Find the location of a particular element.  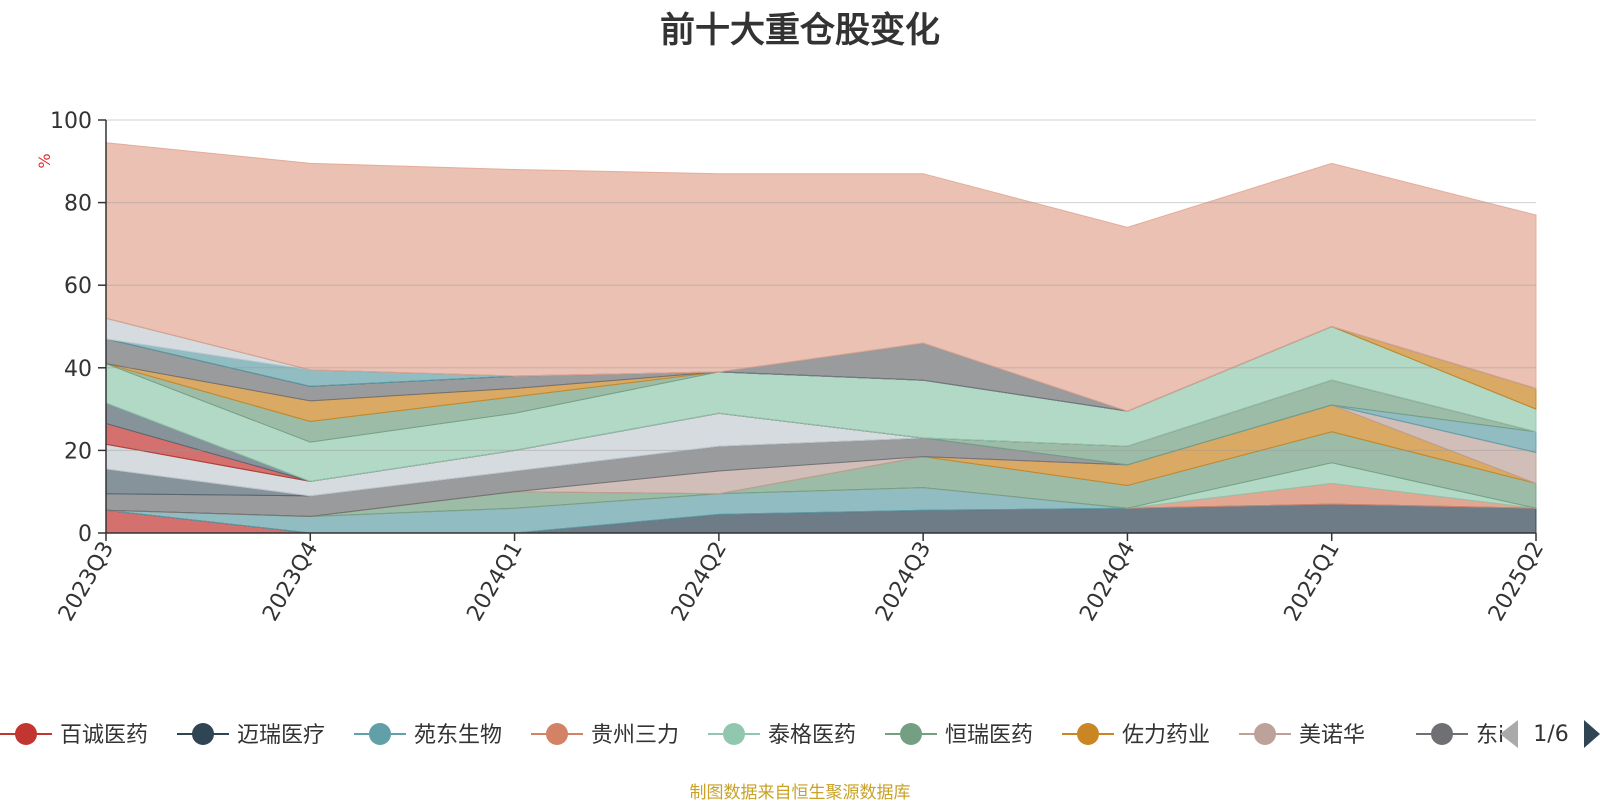

legend-item: 泰格医药 is located at coordinates (782, 735).